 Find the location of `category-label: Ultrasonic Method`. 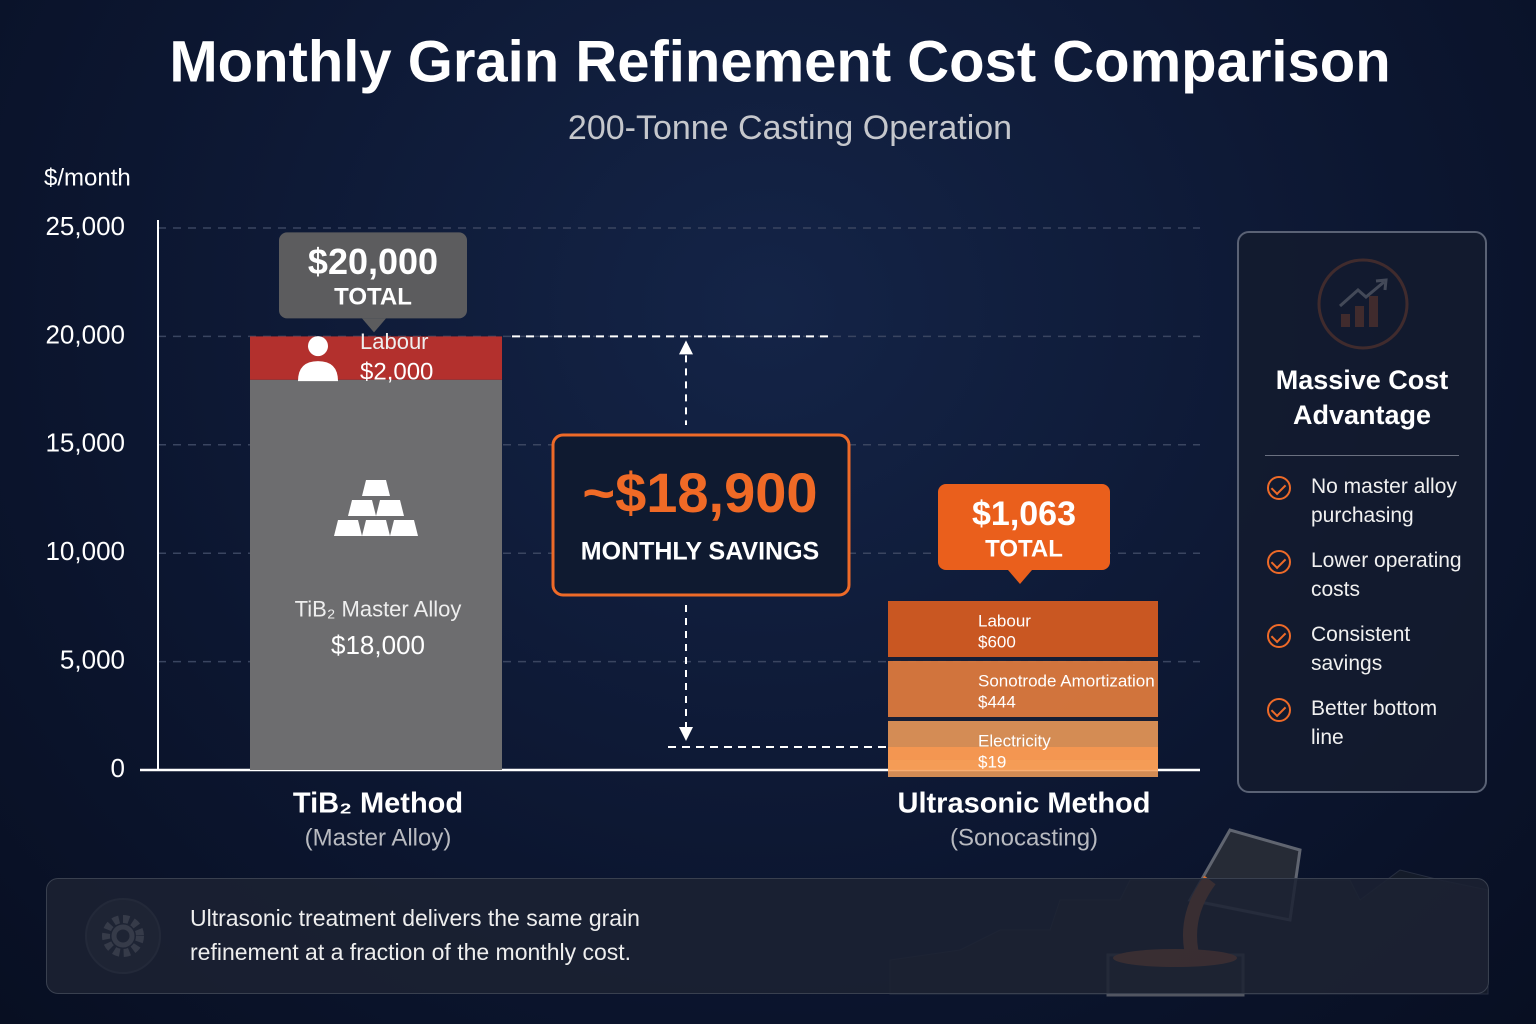

category-label: Ultrasonic Method is located at coordinates (1024, 804).